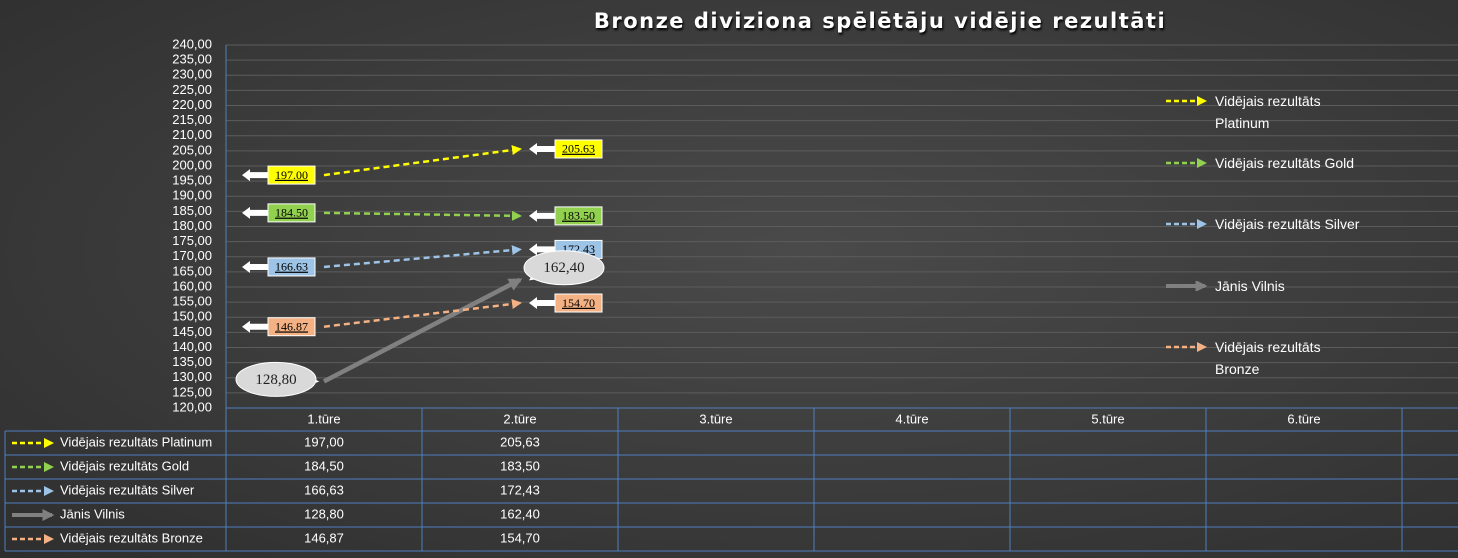 This screenshot has width=1458, height=558. What do you see at coordinates (192, 376) in the screenshot?
I see `y-tick-label: 130,00` at bounding box center [192, 376].